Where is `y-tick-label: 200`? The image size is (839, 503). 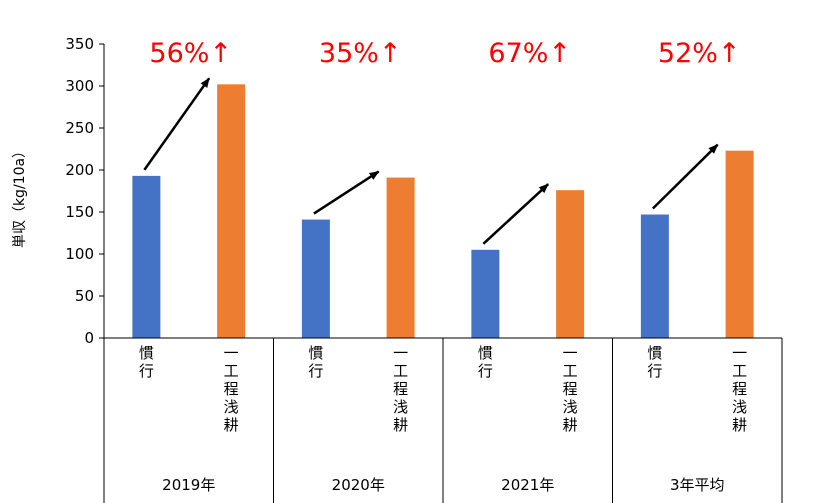
y-tick-label: 200 is located at coordinates (79, 170).